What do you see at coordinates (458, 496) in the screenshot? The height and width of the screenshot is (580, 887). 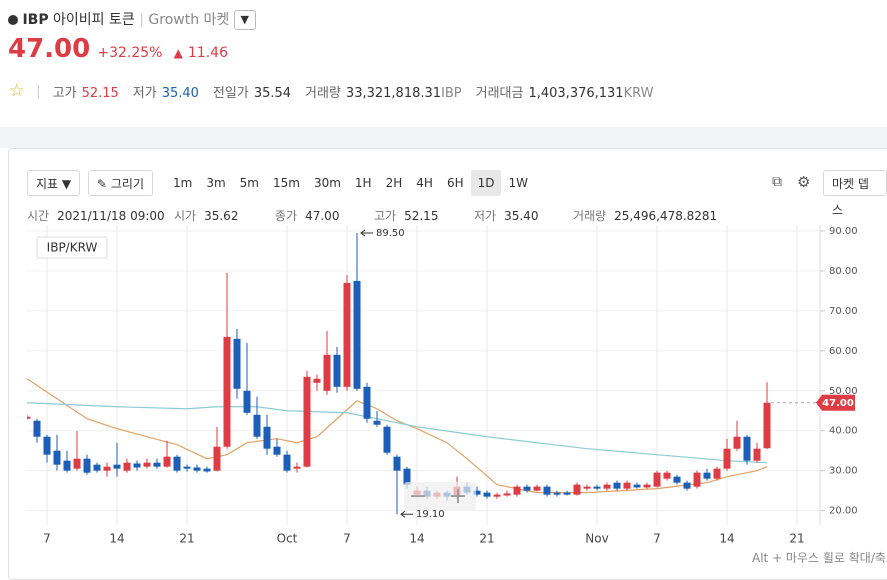 I see `zoom-in: +` at bounding box center [458, 496].